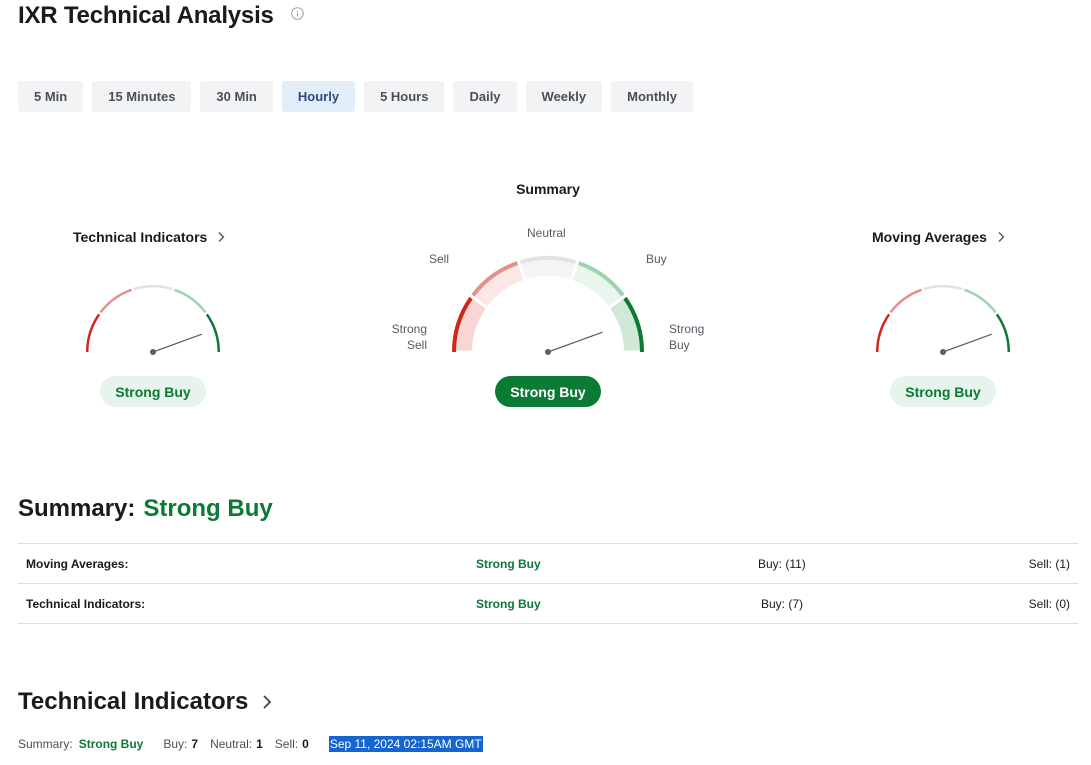 This screenshot has width=1091, height=765. I want to click on summary-gauge-header: Summary, so click(548, 190).